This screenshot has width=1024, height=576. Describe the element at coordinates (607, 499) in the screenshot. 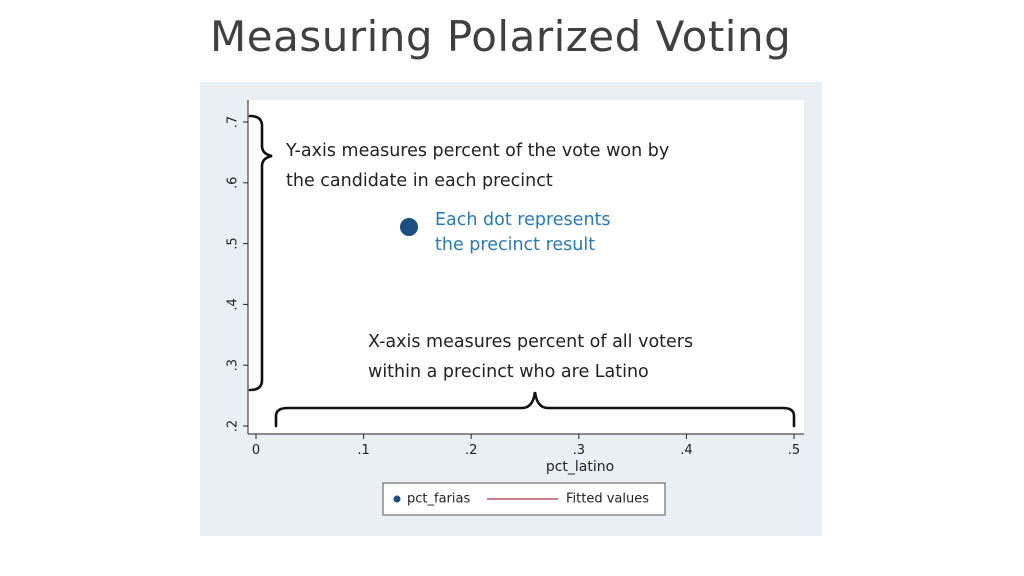

I see `legend-label-fitted-values: Fitted values` at that location.